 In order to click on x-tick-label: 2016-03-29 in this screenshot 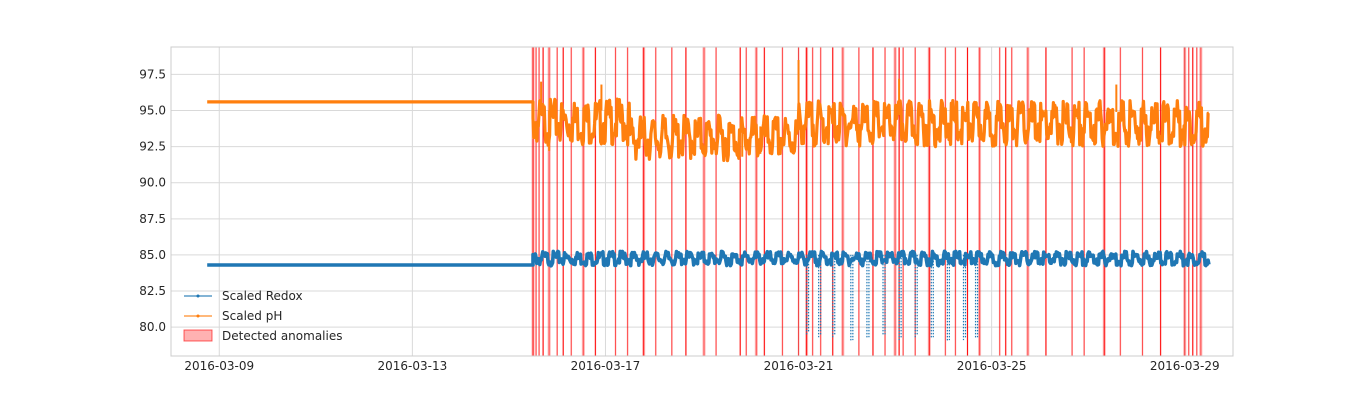, I will do `click(1185, 366)`.